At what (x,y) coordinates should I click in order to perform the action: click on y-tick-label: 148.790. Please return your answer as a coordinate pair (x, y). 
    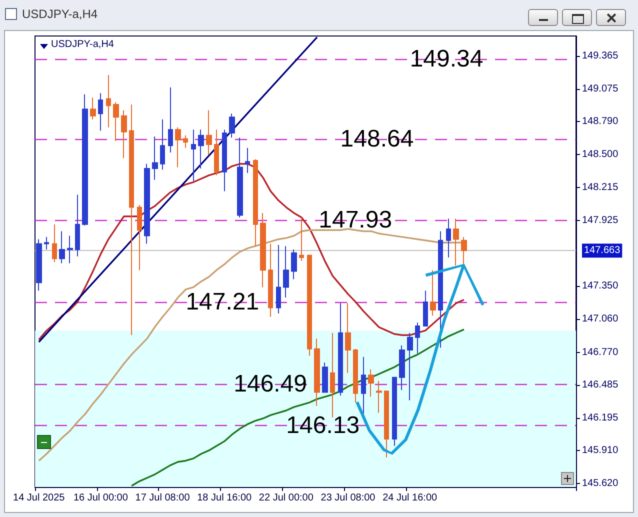
    Looking at the image, I should click on (600, 122).